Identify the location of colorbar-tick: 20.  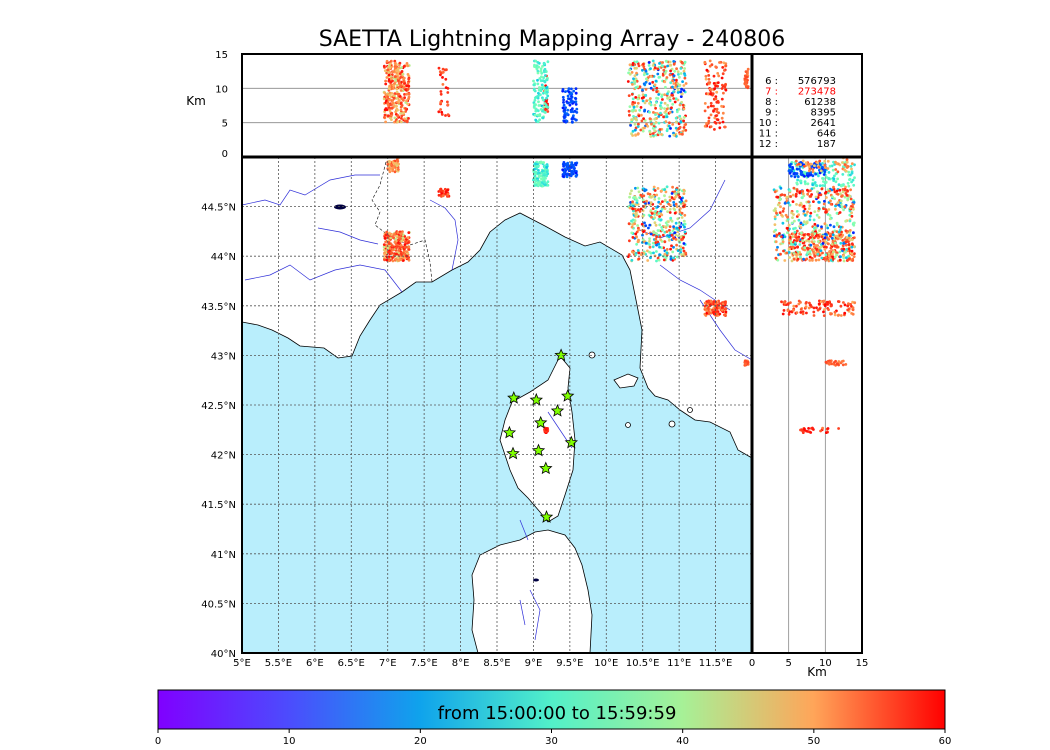
(420, 741).